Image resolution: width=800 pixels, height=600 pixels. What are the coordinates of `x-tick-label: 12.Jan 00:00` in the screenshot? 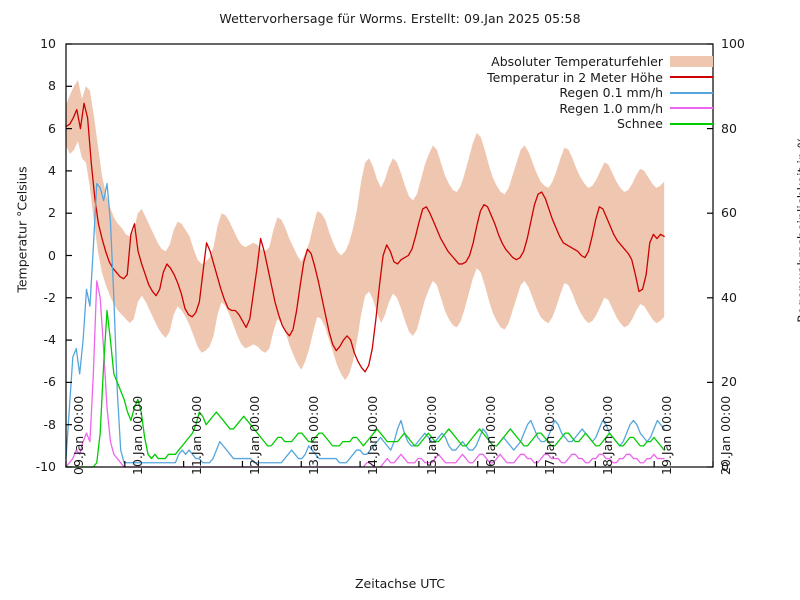 It's located at (255, 435).